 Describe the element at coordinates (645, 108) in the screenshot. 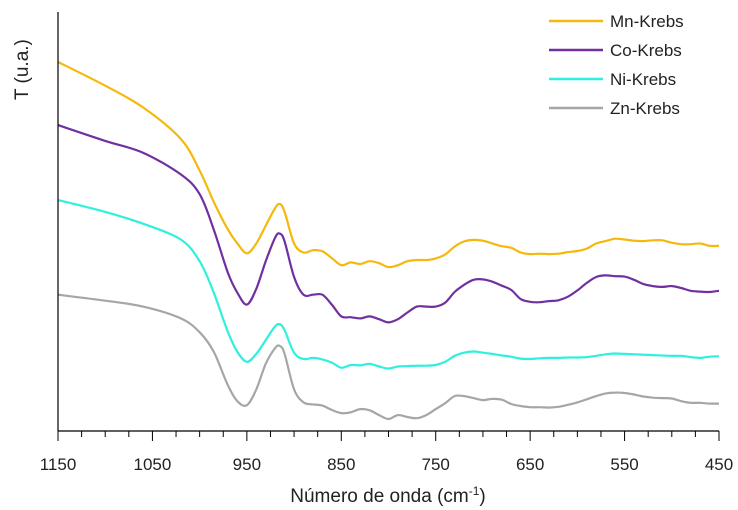

I see `legend-label-zn-krebs: Zn-Krebs` at that location.